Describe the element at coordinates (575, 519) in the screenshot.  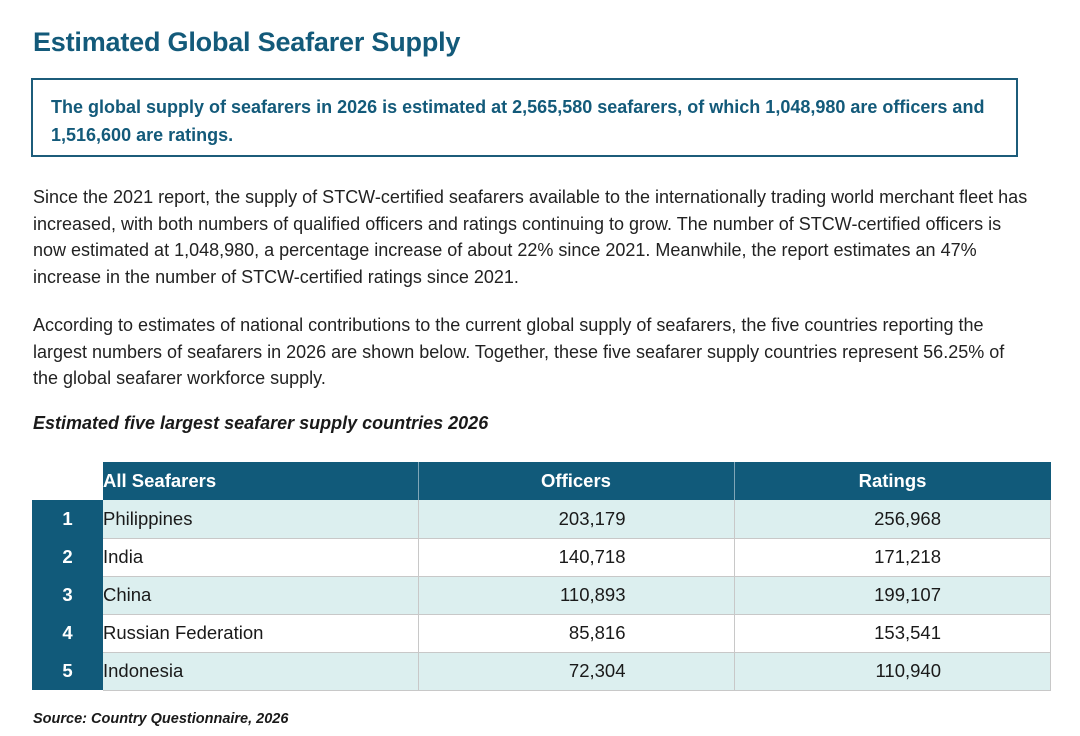
I see `officers-cell: 203,179` at that location.